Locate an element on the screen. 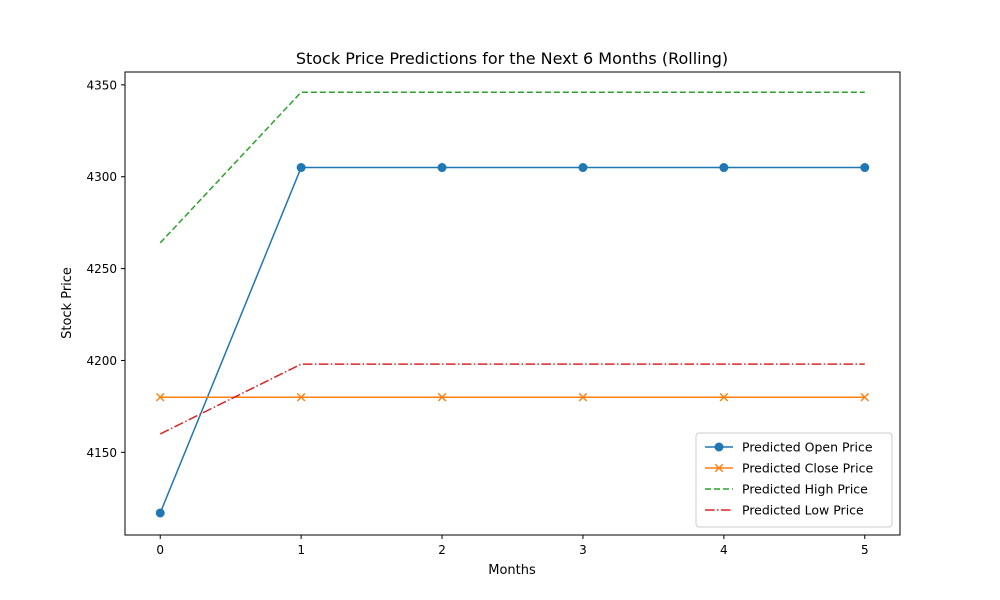  x-axis-ticks: 0 1 2 3 4 5 is located at coordinates (512, 546).